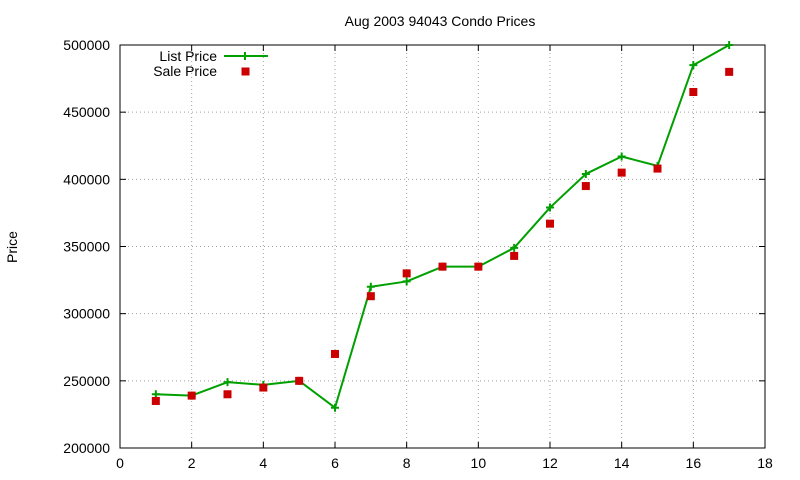 The width and height of the screenshot is (800, 480). What do you see at coordinates (245, 71) in the screenshot?
I see `legend-marker-sale-price` at bounding box center [245, 71].